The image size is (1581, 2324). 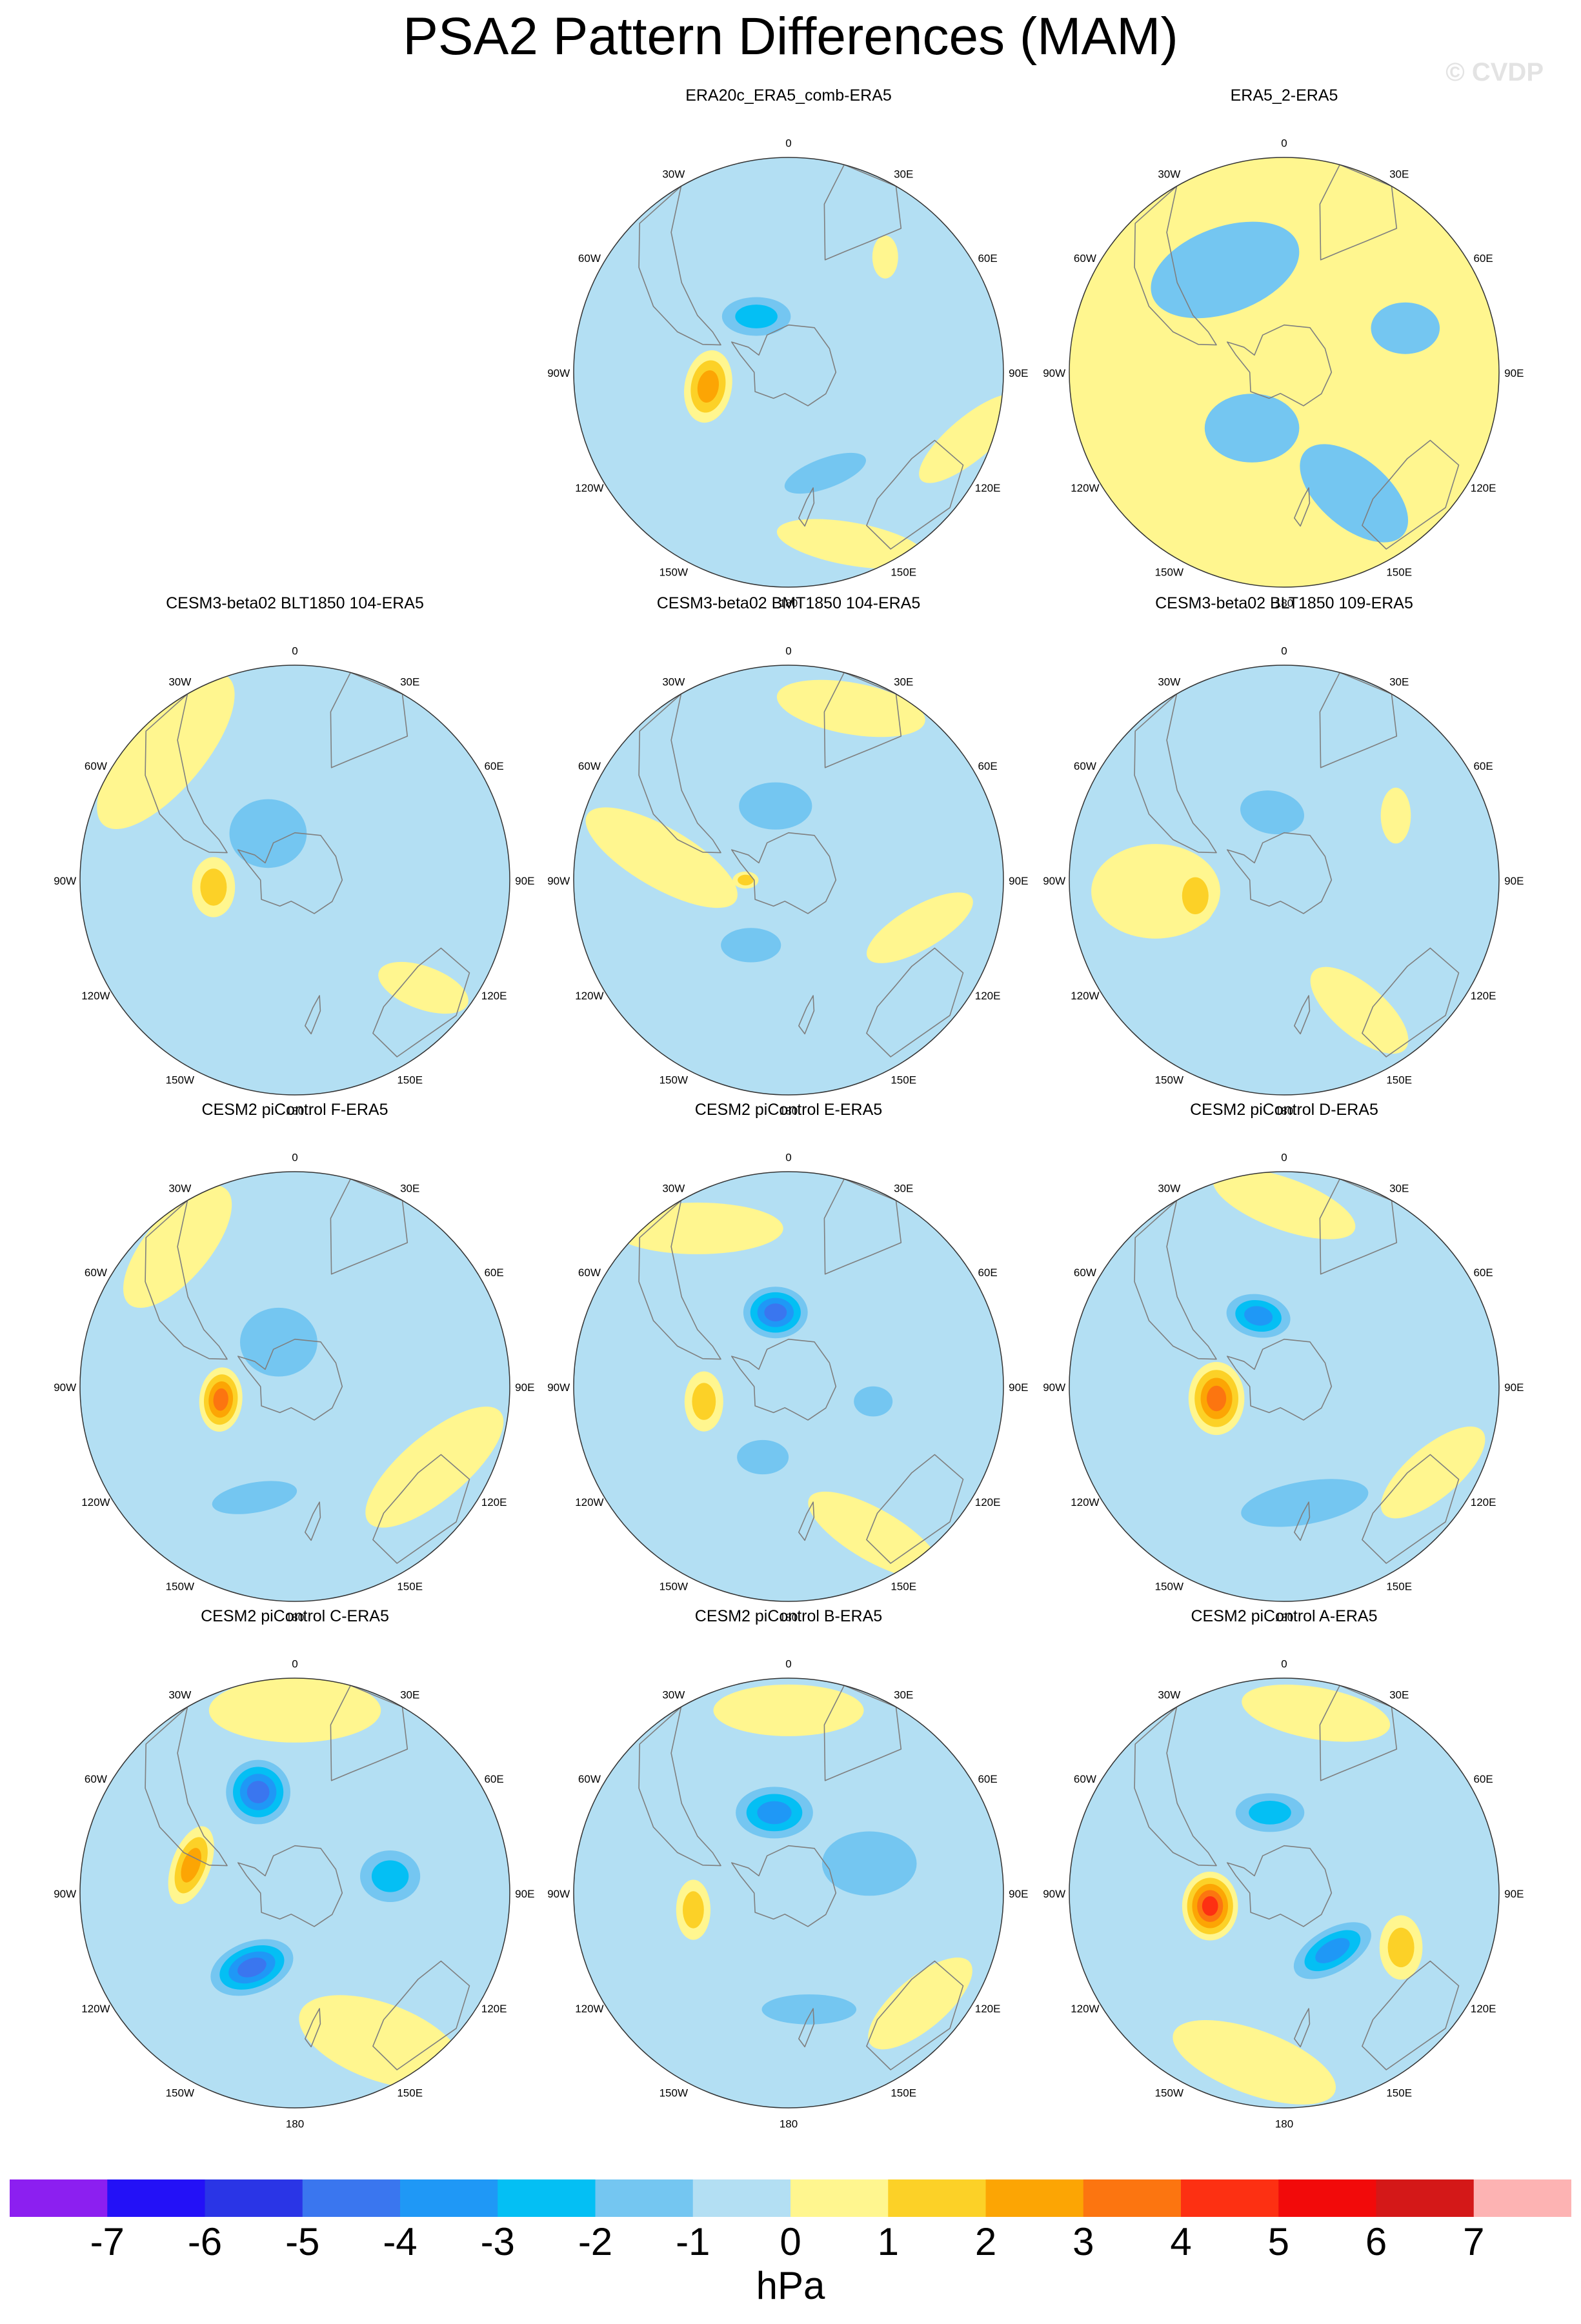 I want to click on colorbar-tick-label: 7, so click(x=1474, y=2241).